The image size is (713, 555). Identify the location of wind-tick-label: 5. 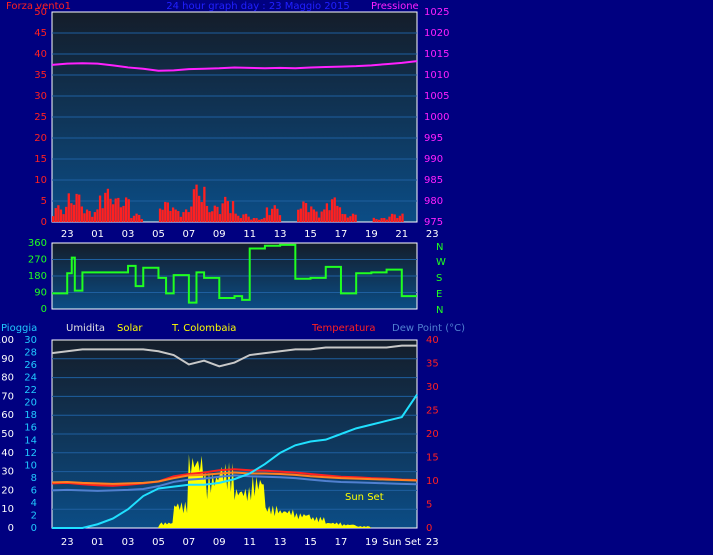
(44, 201).